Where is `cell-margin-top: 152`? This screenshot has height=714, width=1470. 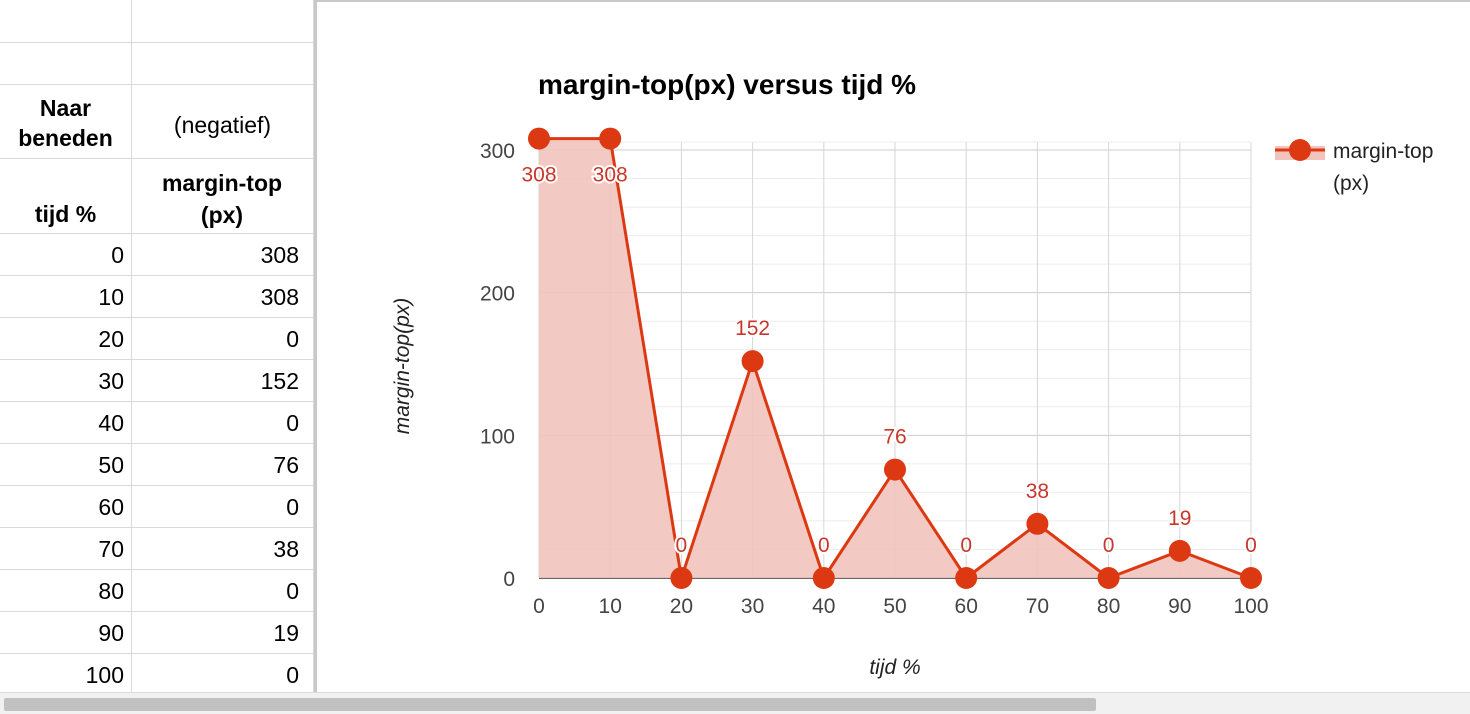
cell-margin-top: 152 is located at coordinates (279, 381).